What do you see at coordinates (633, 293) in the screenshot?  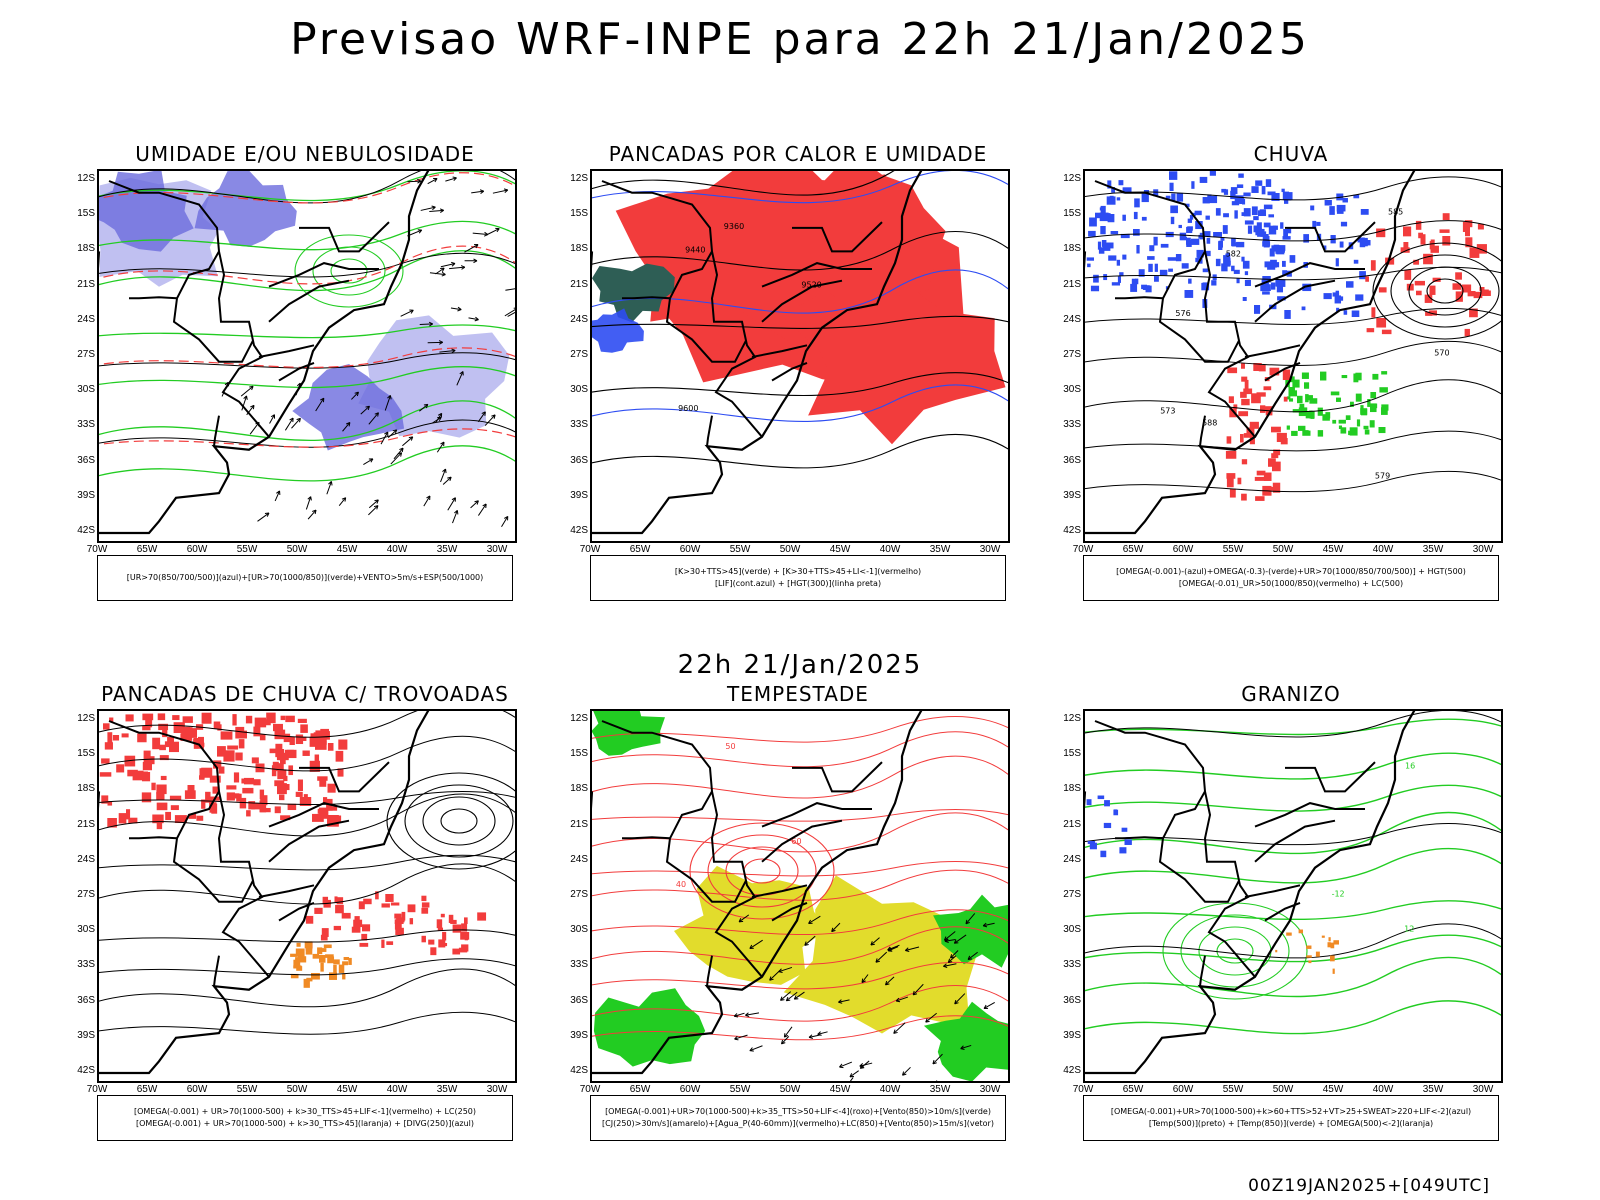 I see `instability-area-green` at bounding box center [633, 293].